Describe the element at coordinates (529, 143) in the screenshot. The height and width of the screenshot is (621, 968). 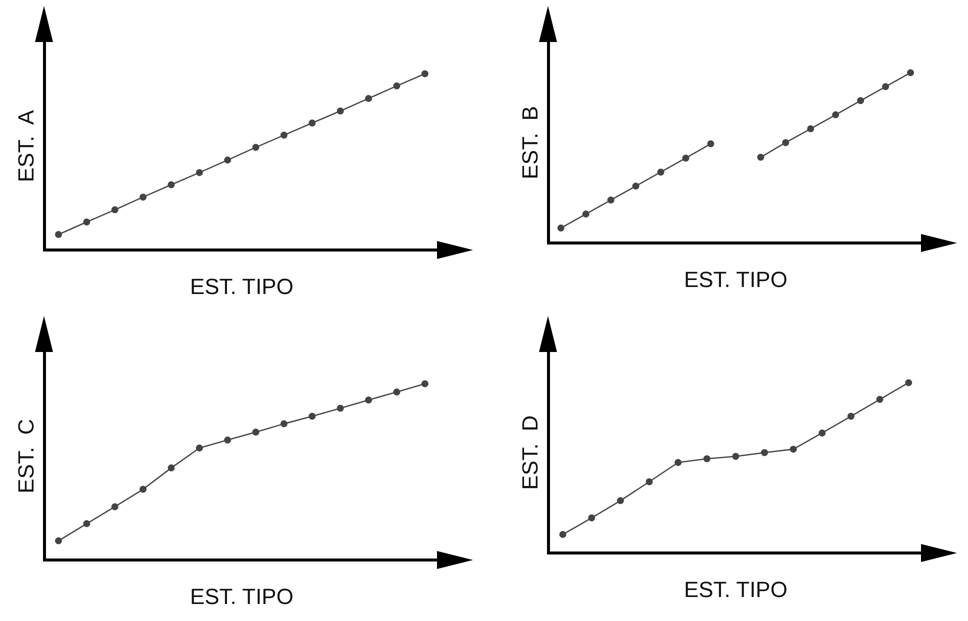
I see `y-axis-title: EST. B` at that location.